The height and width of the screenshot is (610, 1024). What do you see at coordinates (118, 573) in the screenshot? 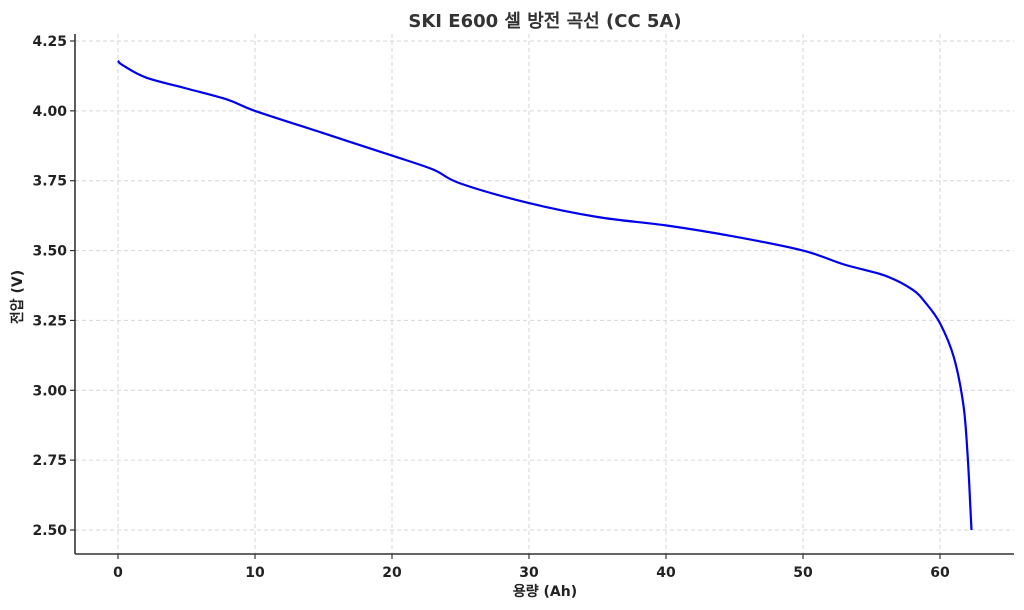
I see `x-tick-label: 0` at bounding box center [118, 573].